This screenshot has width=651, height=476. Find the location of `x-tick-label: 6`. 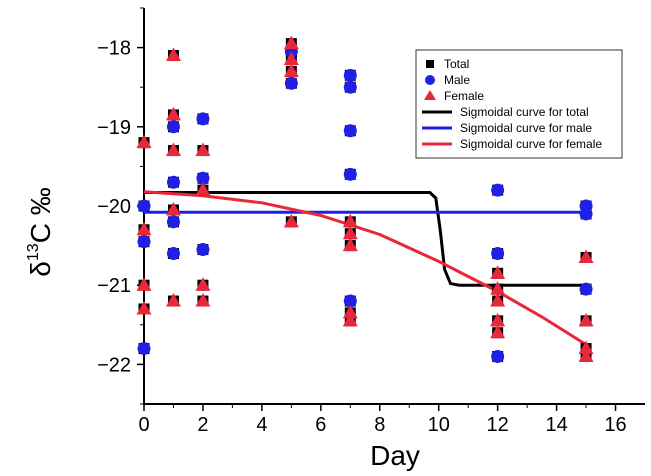

x-tick-label: 6 is located at coordinates (320, 425).